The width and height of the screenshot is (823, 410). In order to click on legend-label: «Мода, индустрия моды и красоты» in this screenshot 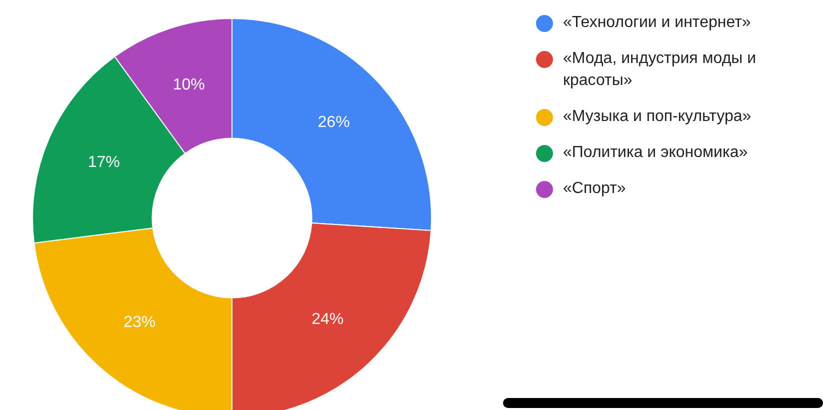, I will do `click(660, 70)`.